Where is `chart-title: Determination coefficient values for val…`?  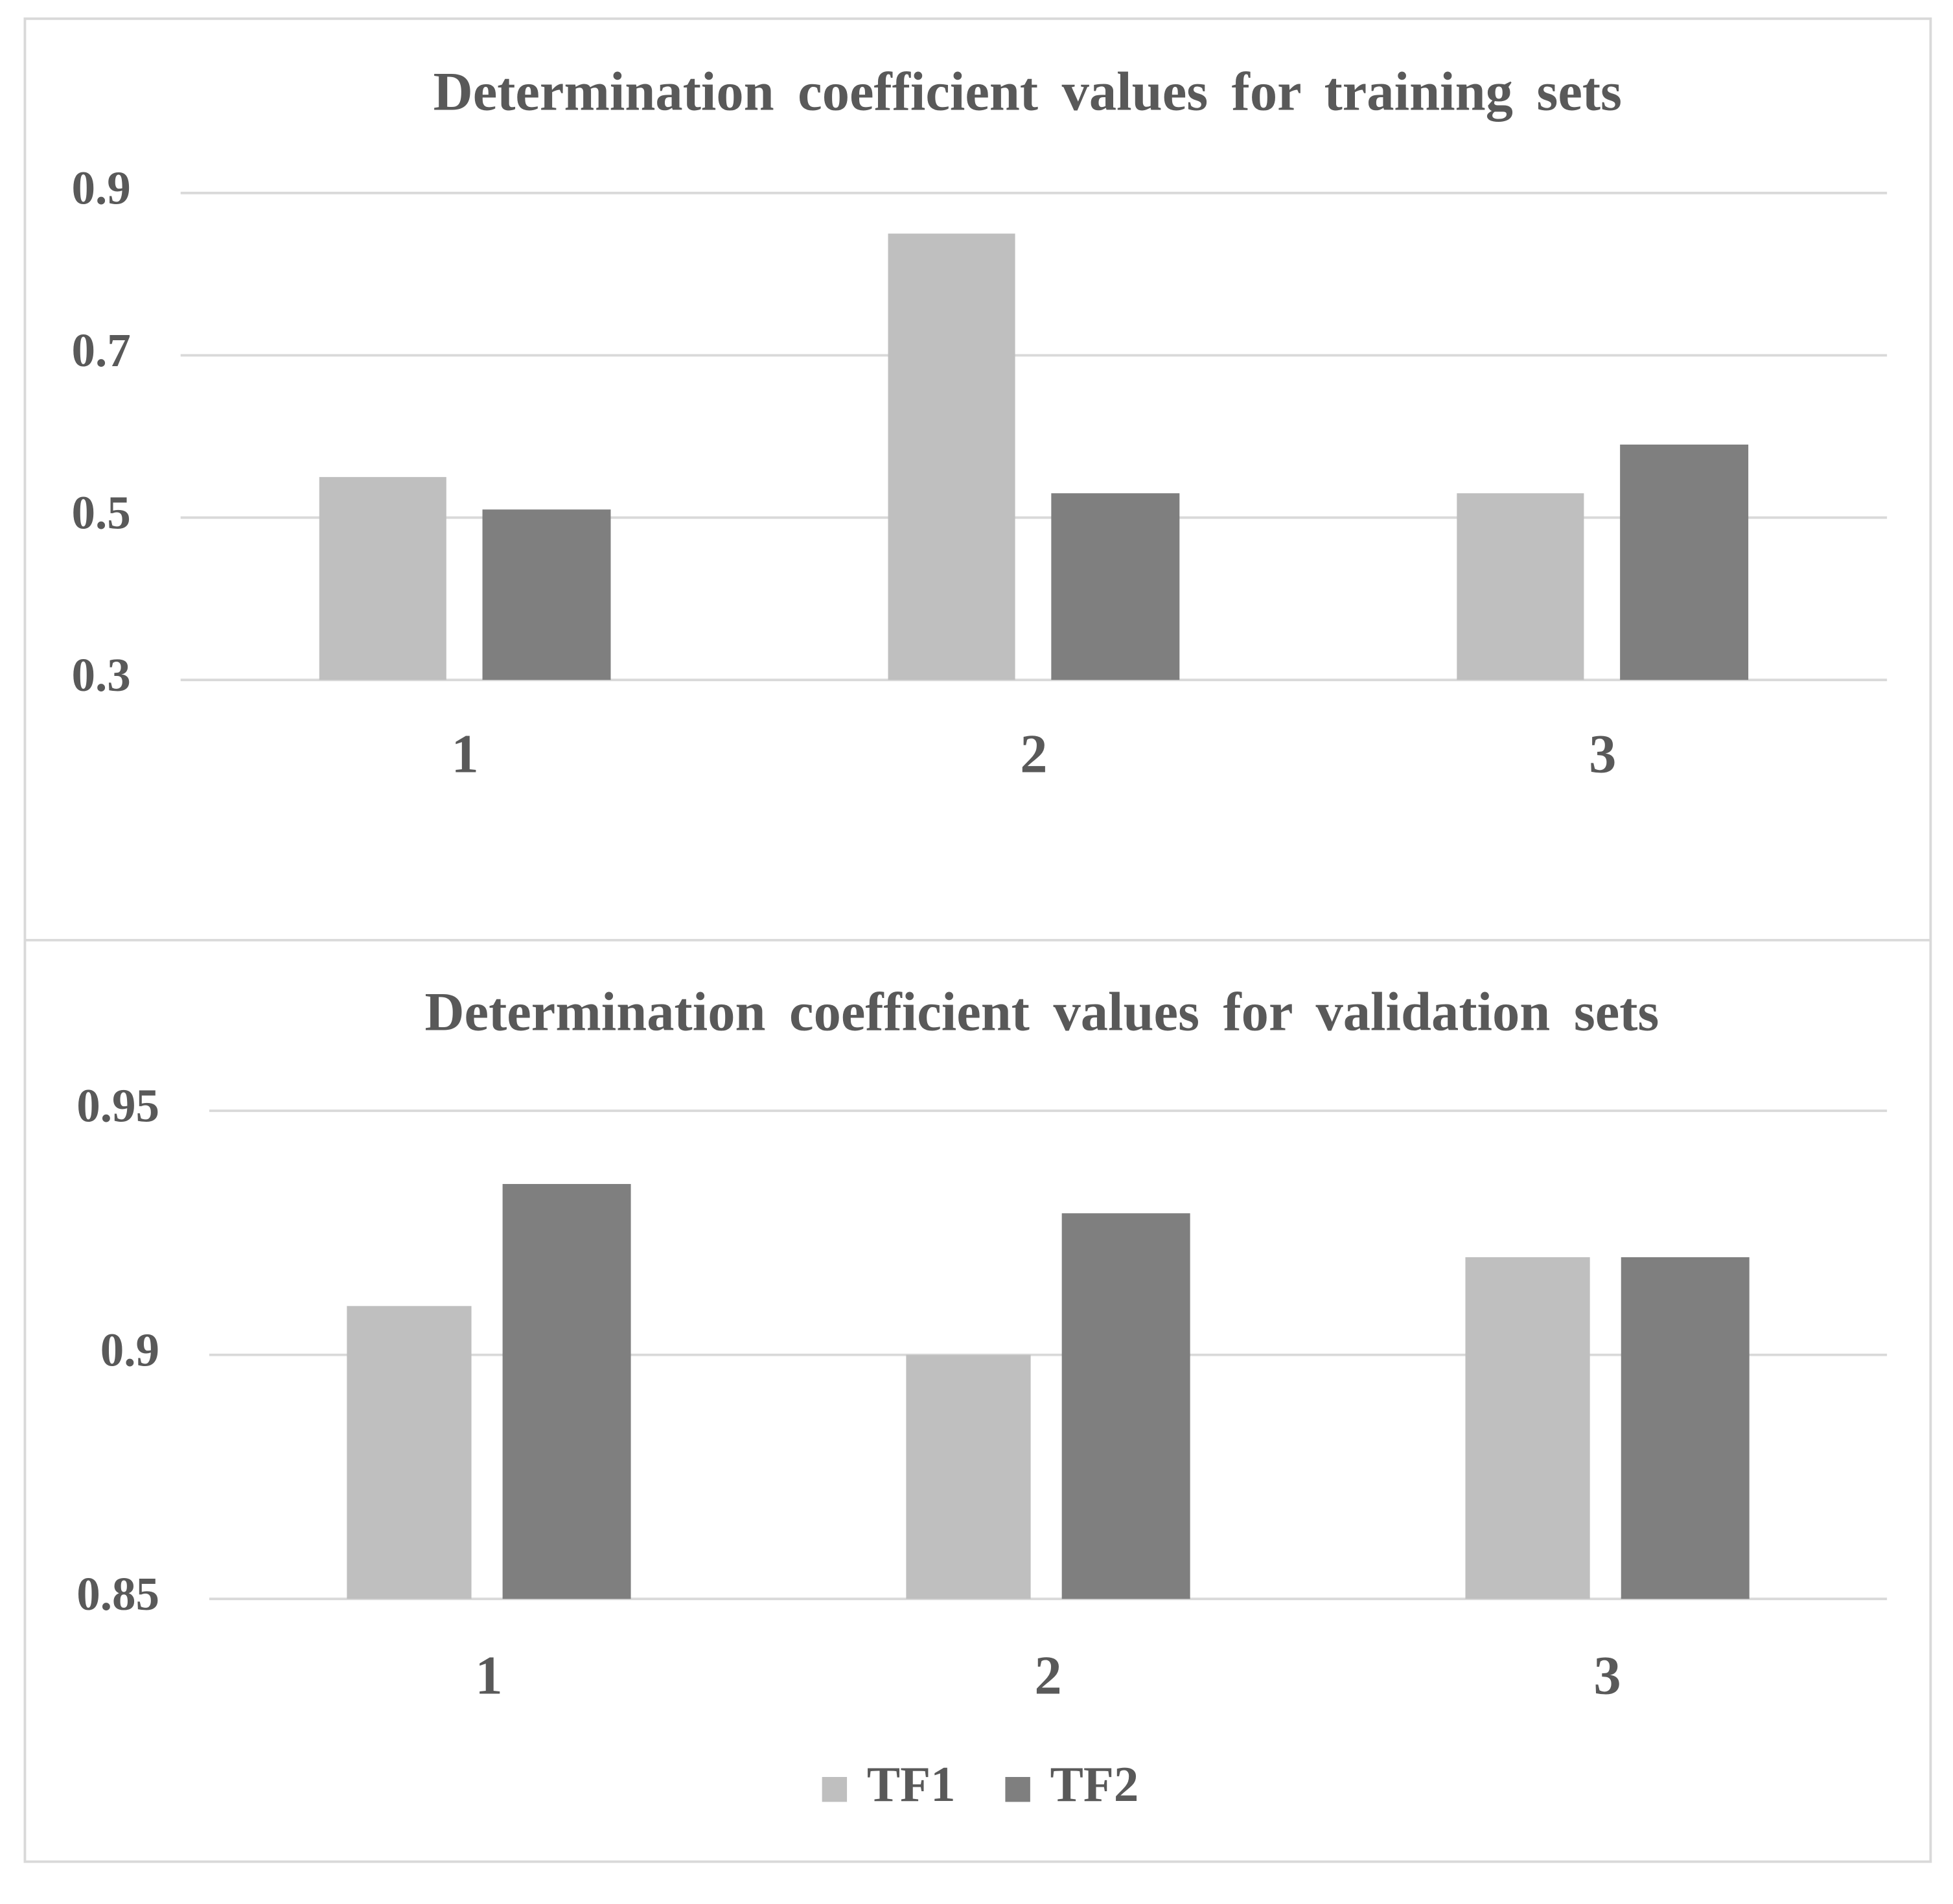
chart-title: Determination coefficient values for val… is located at coordinates (1041, 1012).